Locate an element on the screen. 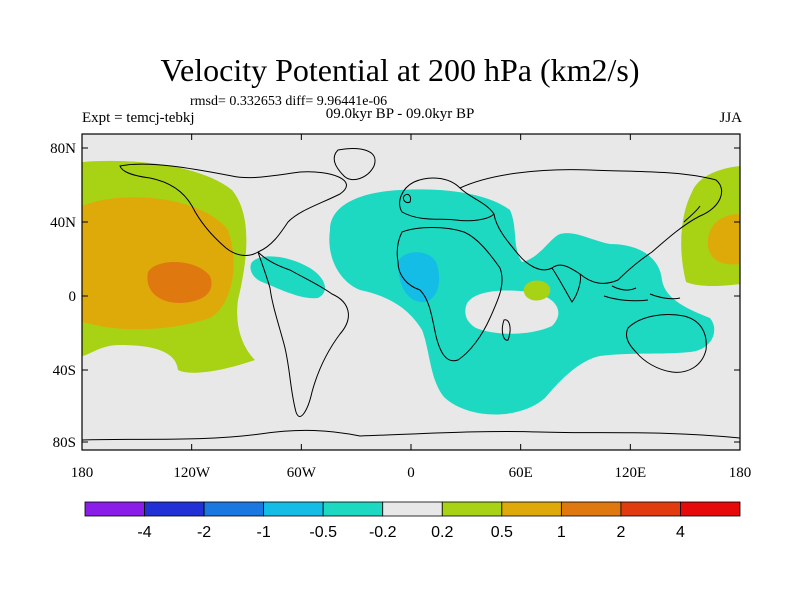 This screenshot has width=800, height=600. colorbar-label: 2 is located at coordinates (620, 532).